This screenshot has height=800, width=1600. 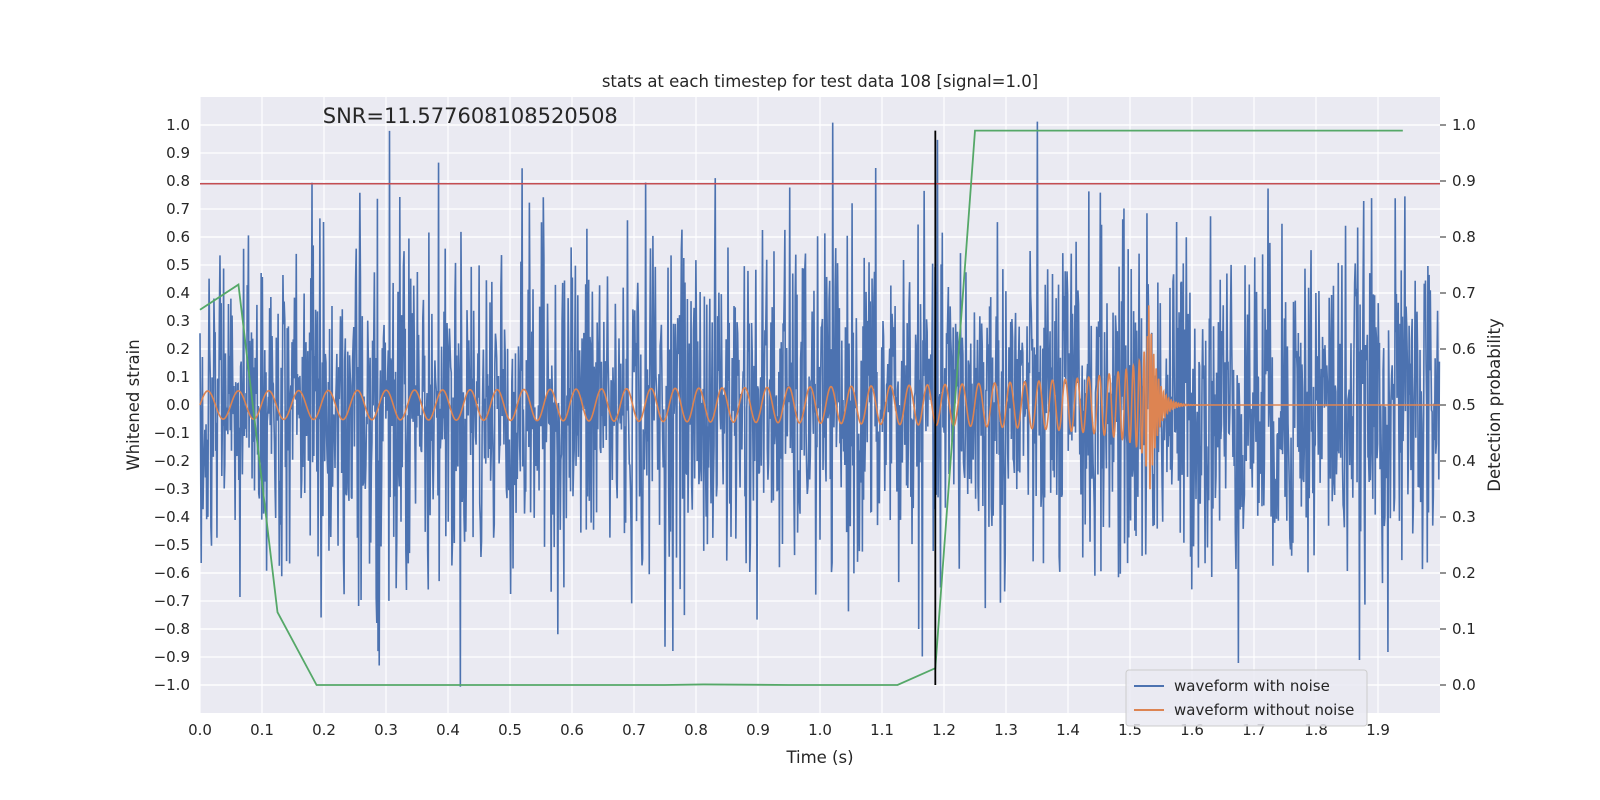 What do you see at coordinates (200, 730) in the screenshot?
I see `x-tick-label: 0.0` at bounding box center [200, 730].